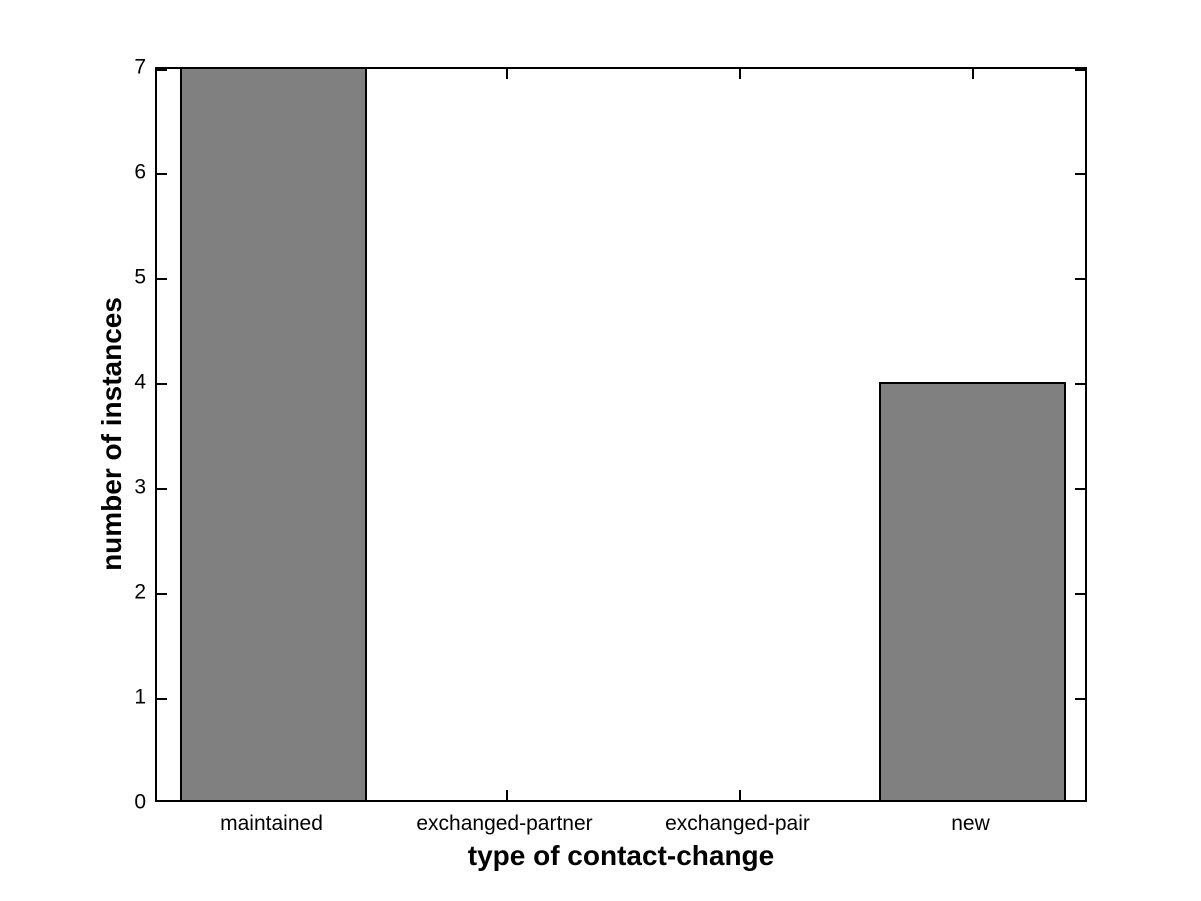 Image resolution: width=1201 pixels, height=901 pixels. I want to click on x-tick-label: maintained, so click(271, 823).